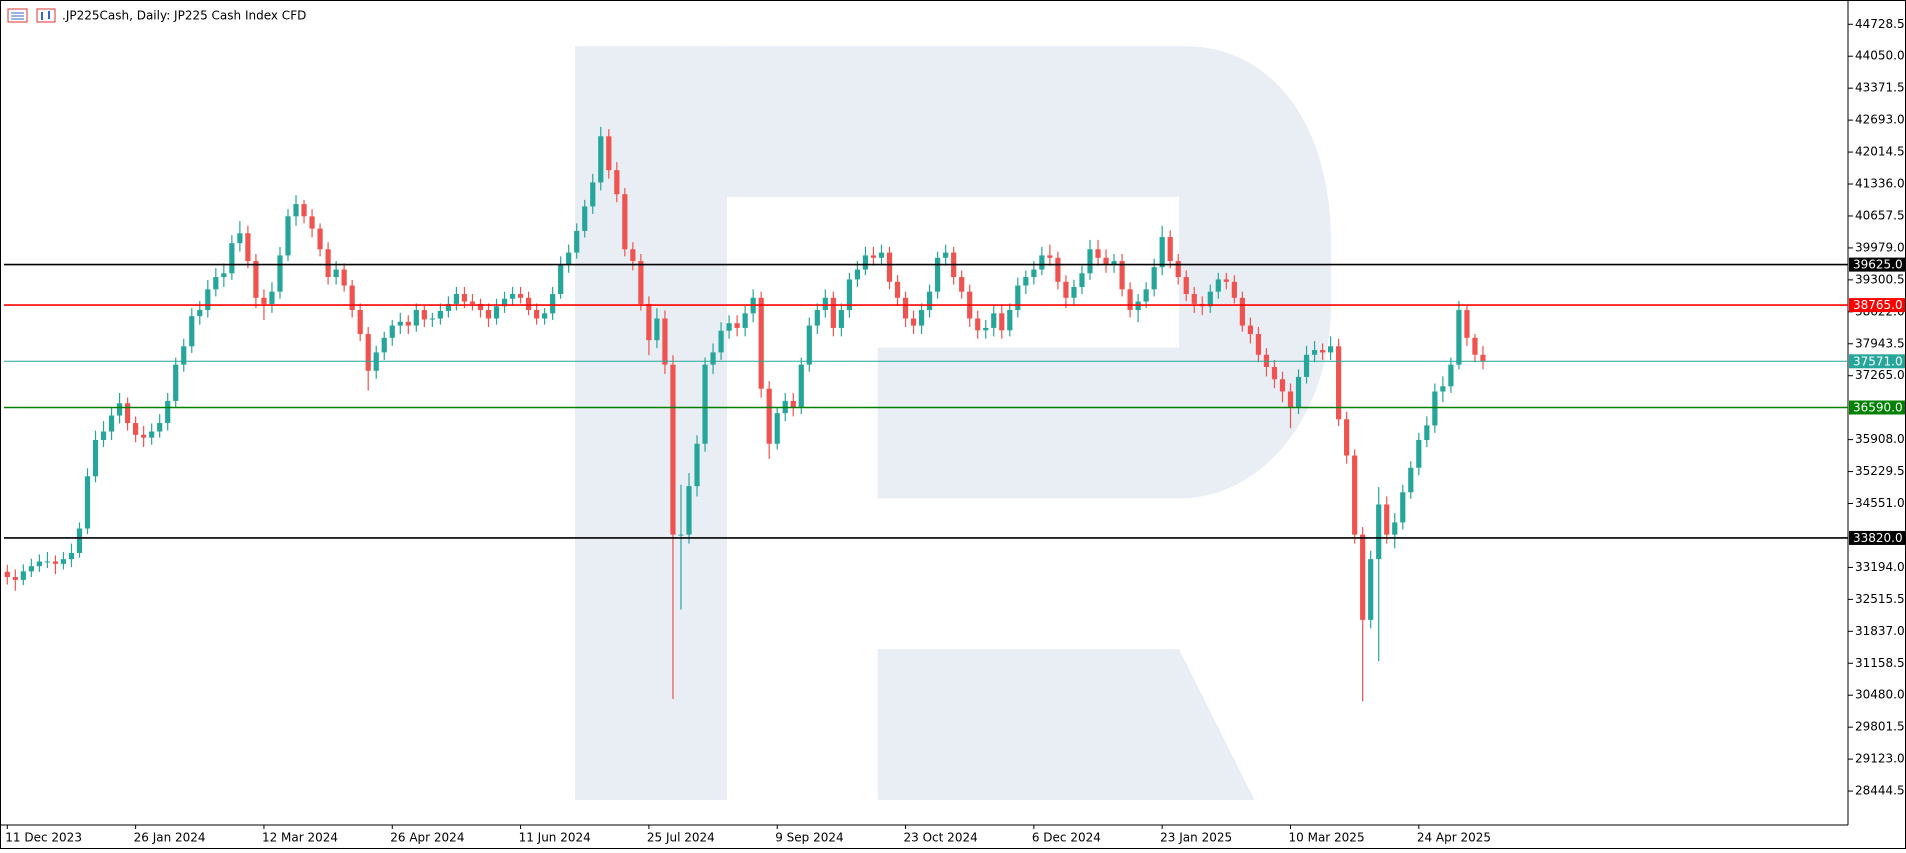 Image resolution: width=1906 pixels, height=853 pixels. Describe the element at coordinates (1880, 152) in the screenshot. I see `y-tick-label: 42014.5` at that location.